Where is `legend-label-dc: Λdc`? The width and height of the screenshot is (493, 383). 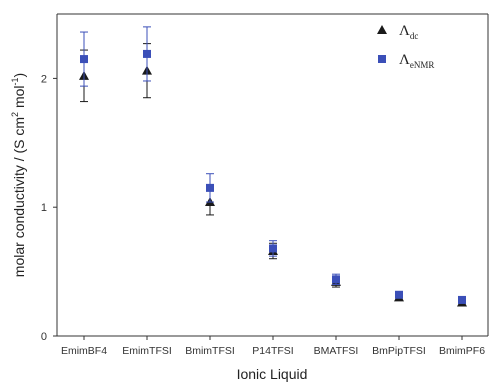 legend-label-dc: Λdc is located at coordinates (408, 32).